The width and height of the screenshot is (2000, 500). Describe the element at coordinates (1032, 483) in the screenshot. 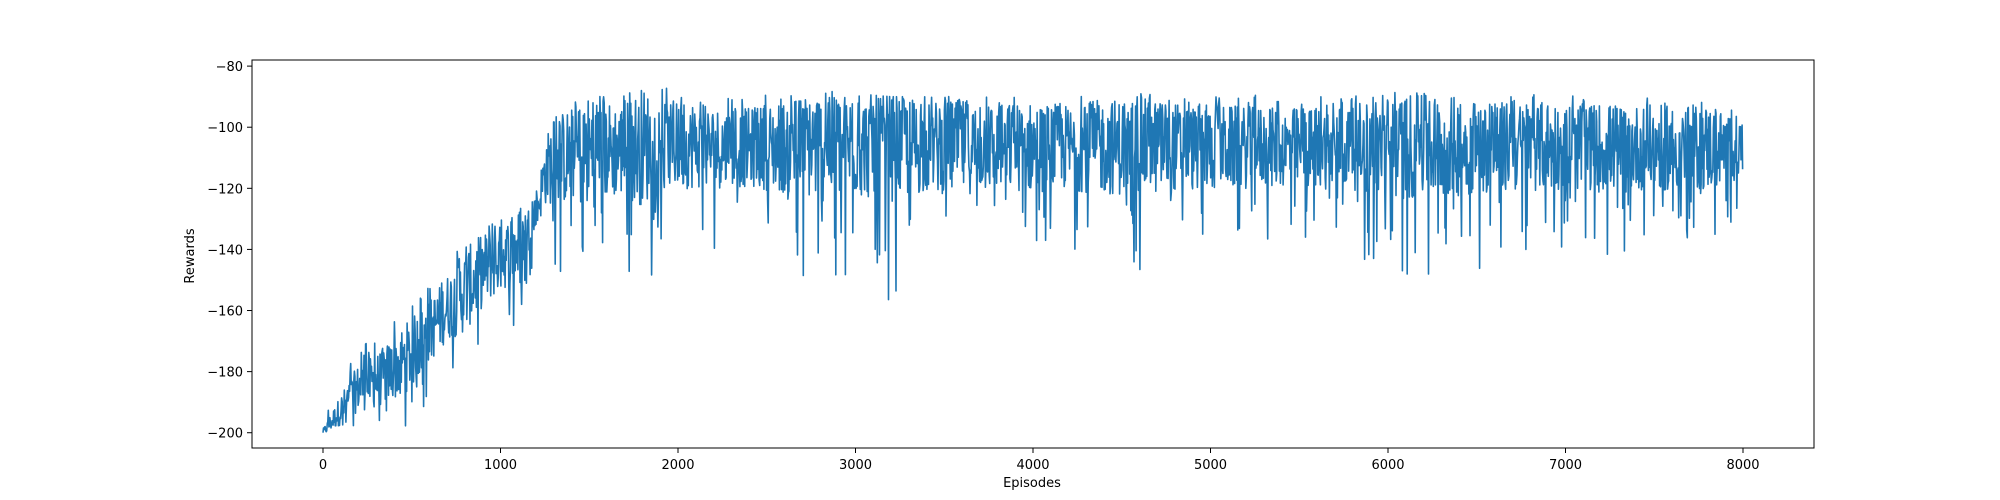

I see `x-axis-label: Episodes` at that location.